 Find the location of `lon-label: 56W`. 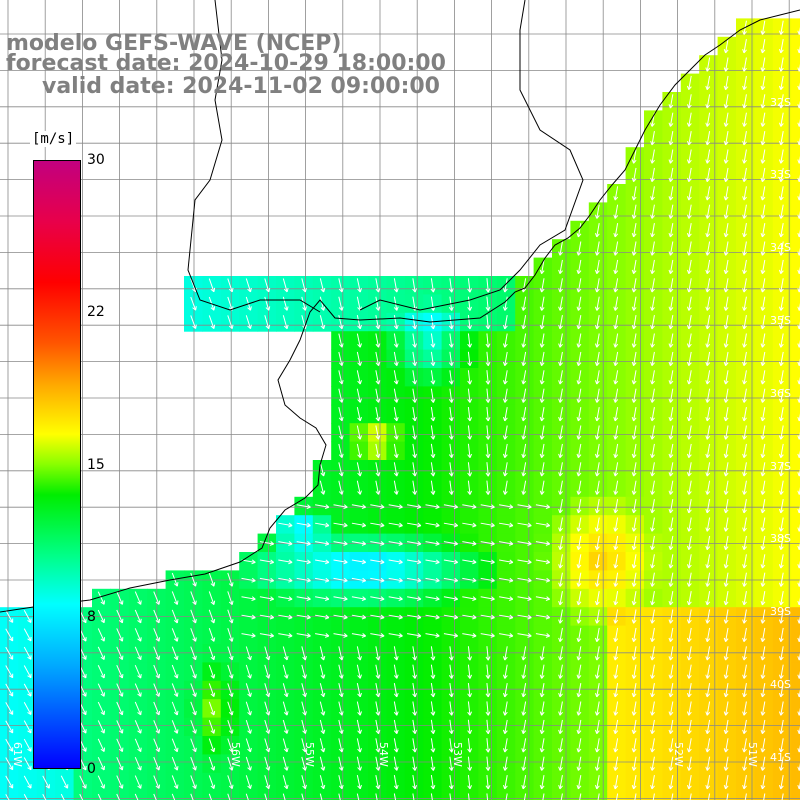

lon-label: 56W is located at coordinates (235, 754).